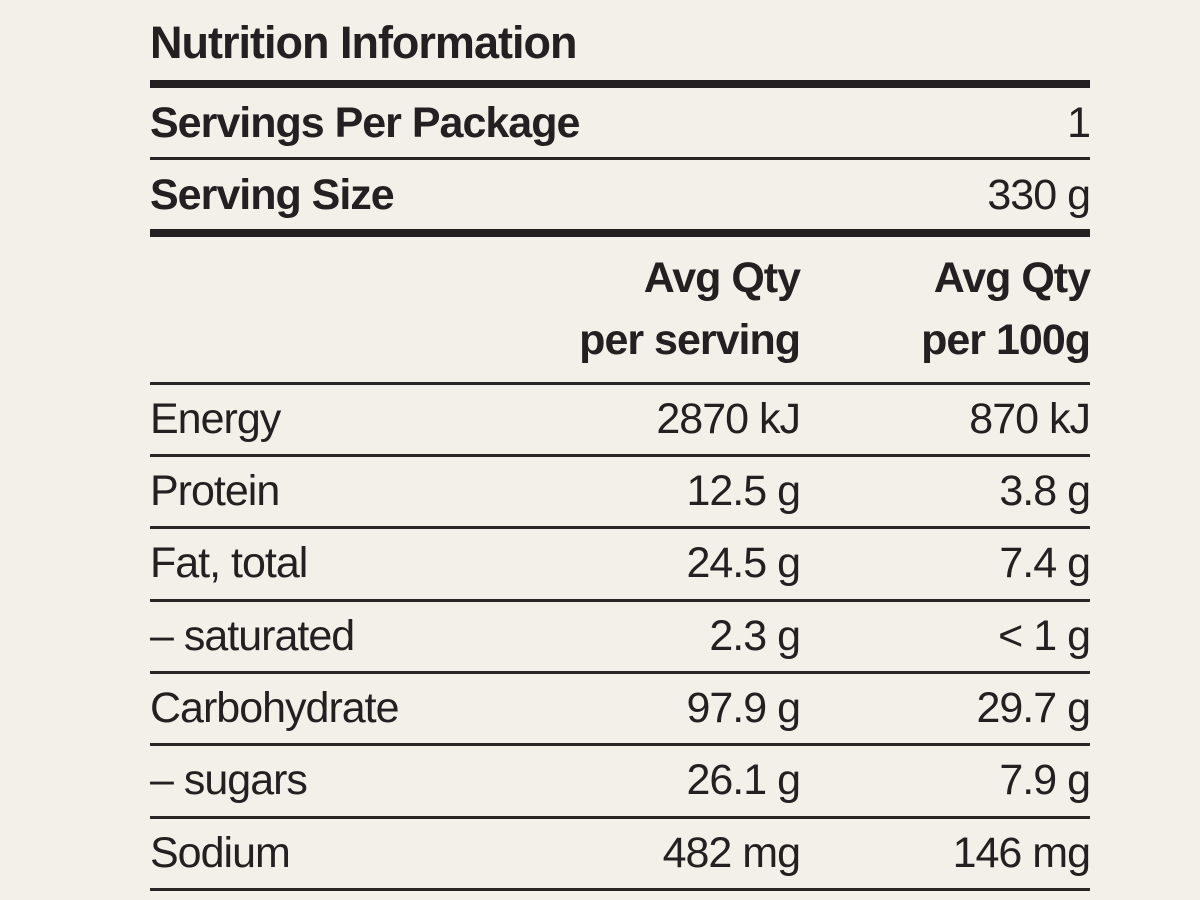  What do you see at coordinates (690, 340) in the screenshot?
I see `col-header-per-serving-line2: per serving` at bounding box center [690, 340].